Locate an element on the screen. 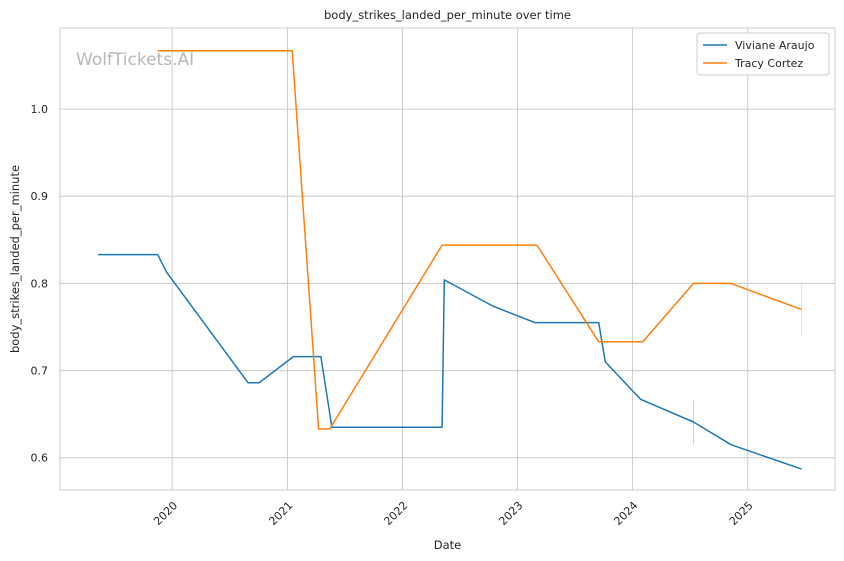 This screenshot has width=844, height=561. legend: Viviane Araujo Tracy Cortez is located at coordinates (763, 54).